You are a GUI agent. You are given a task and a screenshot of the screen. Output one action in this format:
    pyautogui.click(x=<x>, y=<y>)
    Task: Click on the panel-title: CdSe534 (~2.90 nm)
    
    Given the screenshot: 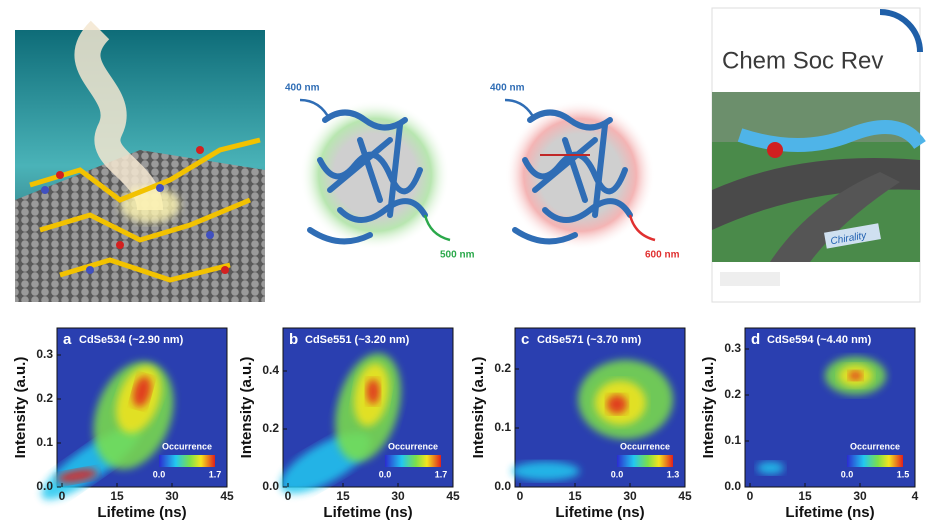 What is the action you would take?
    pyautogui.click(x=131, y=340)
    